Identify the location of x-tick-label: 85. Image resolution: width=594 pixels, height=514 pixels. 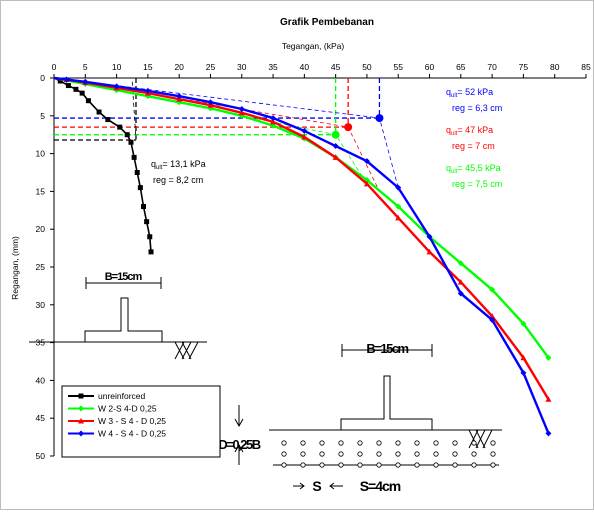
(586, 67).